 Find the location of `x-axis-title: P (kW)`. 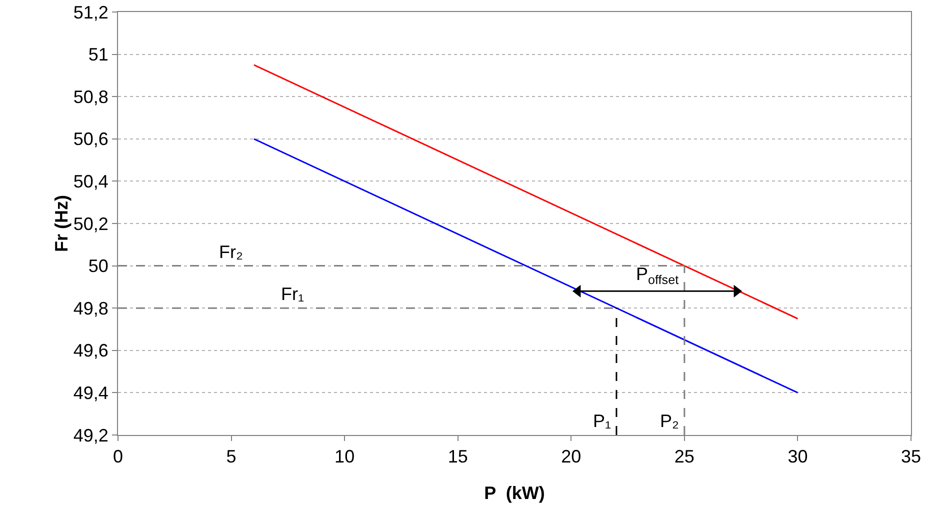

x-axis-title: P (kW) is located at coordinates (514, 493).